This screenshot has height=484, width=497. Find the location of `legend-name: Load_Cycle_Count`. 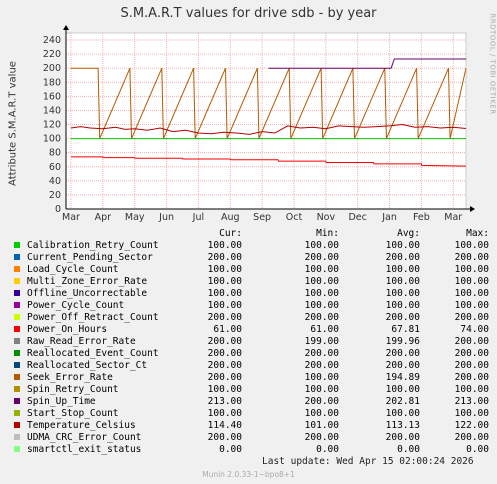

legend-name: Load_Cycle_Count is located at coordinates (73, 269).